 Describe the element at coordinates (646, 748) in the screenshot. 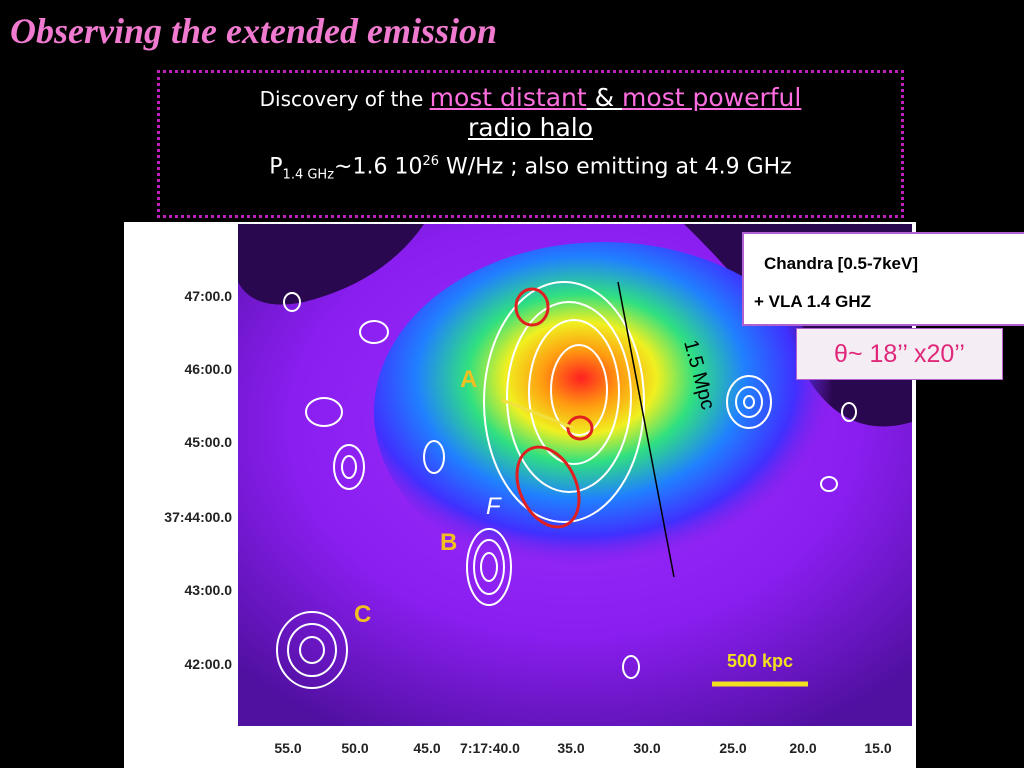

I see `x-tick-label: 30.0` at that location.